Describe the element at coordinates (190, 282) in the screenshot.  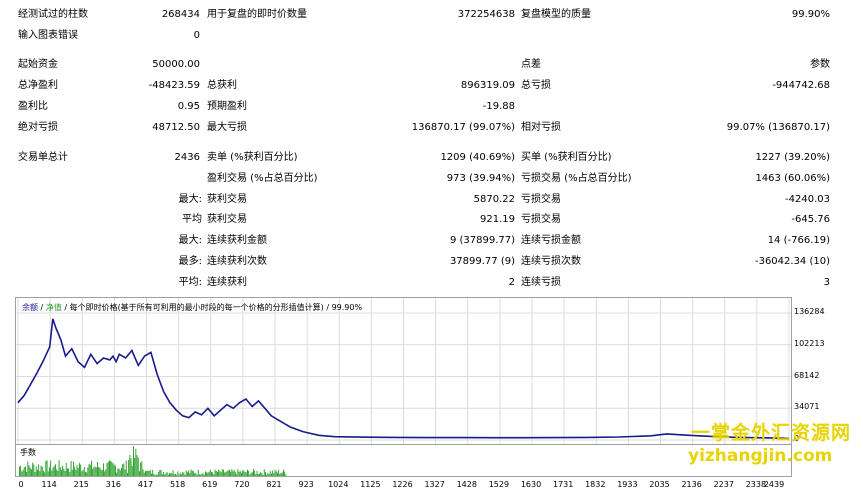
I see `qualifier-average-consecutive: 平均:` at that location.